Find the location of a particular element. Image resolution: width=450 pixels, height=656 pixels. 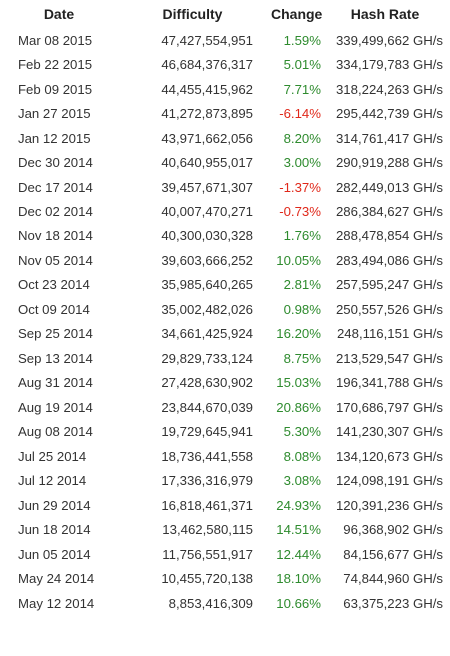

date-cell: Nov 18 2014 is located at coordinates (55, 236).